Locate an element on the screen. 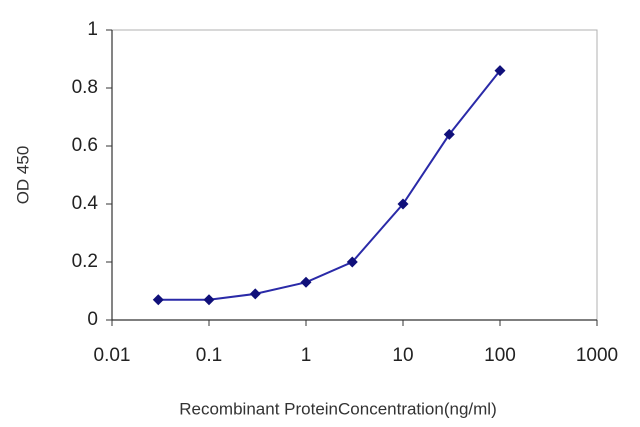  x-tick-label: 100 is located at coordinates (500, 355).